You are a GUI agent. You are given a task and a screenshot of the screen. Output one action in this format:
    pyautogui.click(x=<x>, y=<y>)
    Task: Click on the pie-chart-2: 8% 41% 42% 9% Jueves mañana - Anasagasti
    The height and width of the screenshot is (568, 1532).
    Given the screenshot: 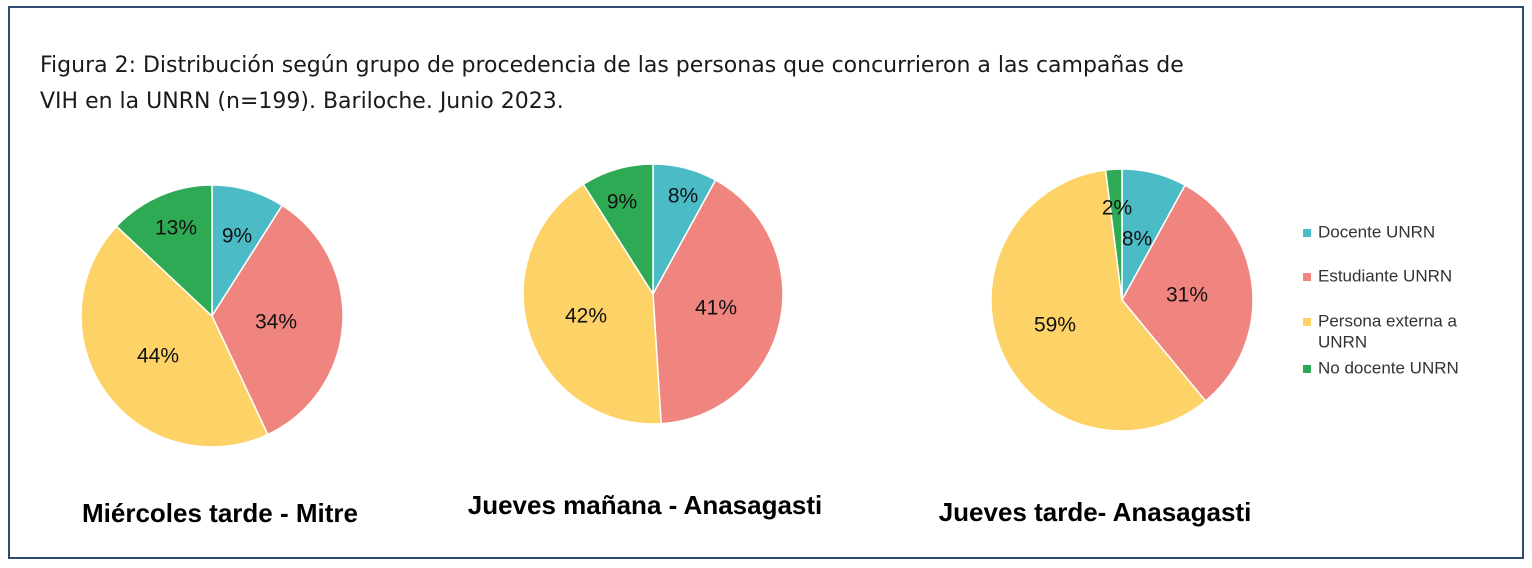 What is the action you would take?
    pyautogui.click(x=645, y=341)
    